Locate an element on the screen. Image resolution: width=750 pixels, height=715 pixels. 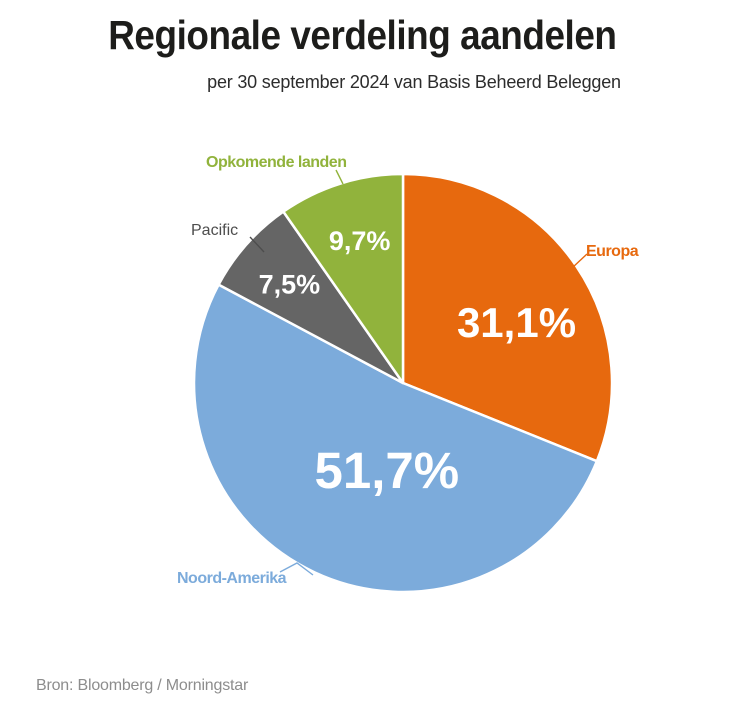
chart-title: Regionale verdeling aandelen is located at coordinates (362, 35).